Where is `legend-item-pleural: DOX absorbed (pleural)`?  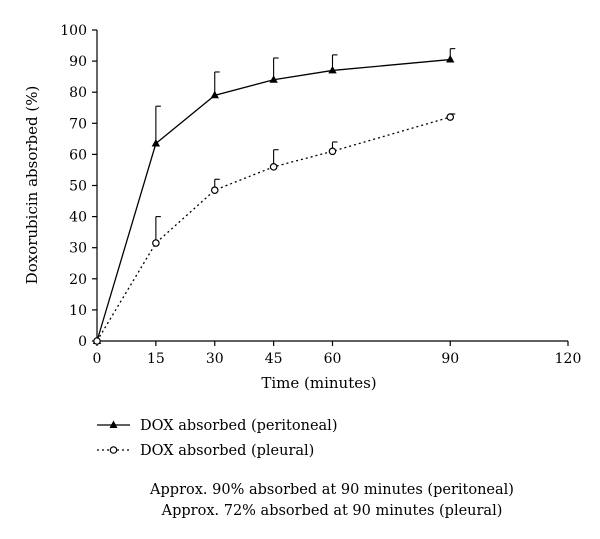 legend-item-pleural: DOX absorbed (pleural) is located at coordinates (205, 451).